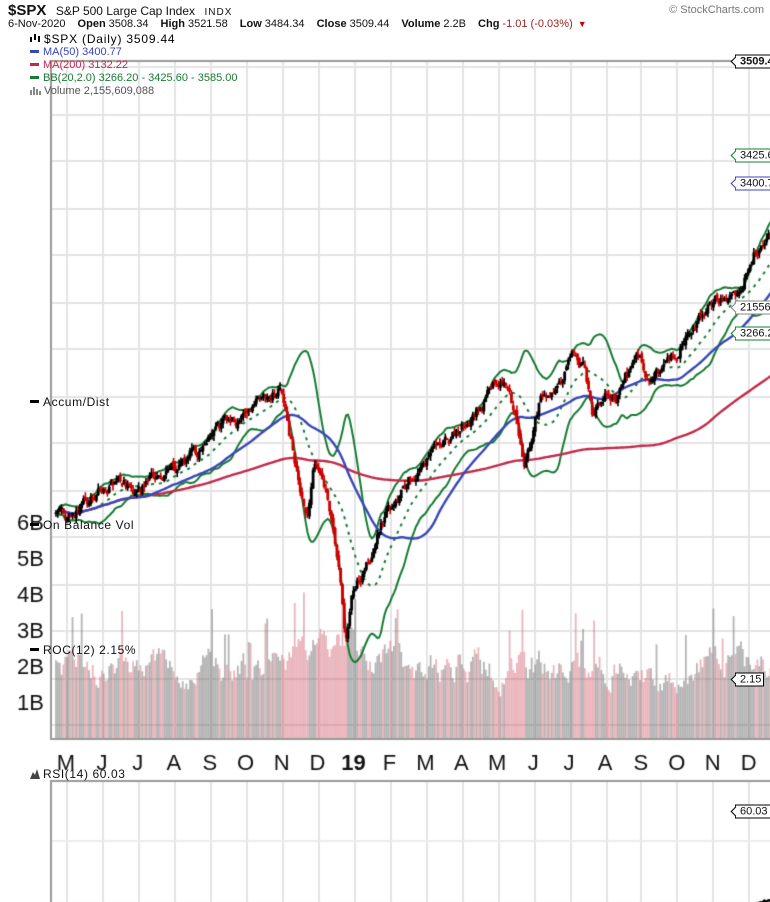 Image resolution: width=770 pixels, height=902 pixels. Describe the element at coordinates (218, 12) in the screenshot. I see `exchange-label: INDX` at that location.